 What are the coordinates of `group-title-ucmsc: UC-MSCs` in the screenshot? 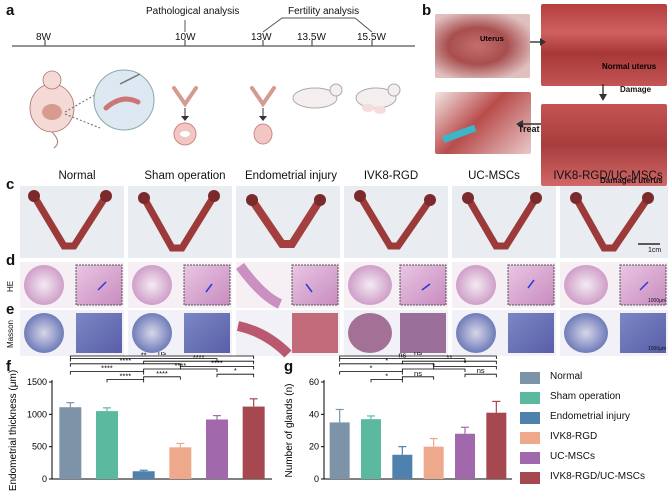 It's located at (494, 176).